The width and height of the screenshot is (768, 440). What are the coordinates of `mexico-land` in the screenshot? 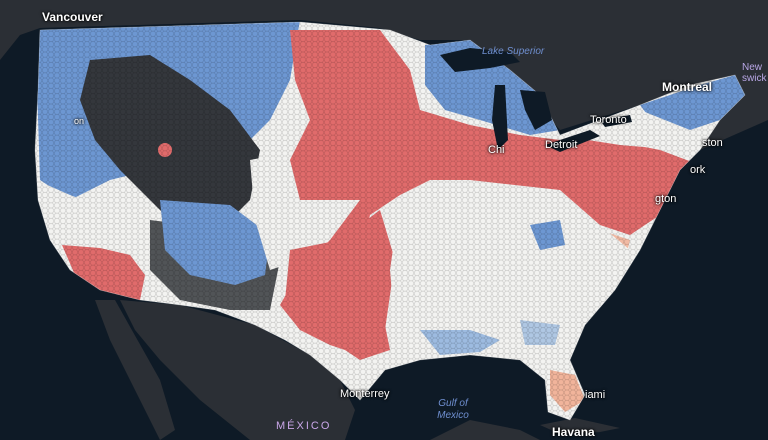 It's located at (237, 370).